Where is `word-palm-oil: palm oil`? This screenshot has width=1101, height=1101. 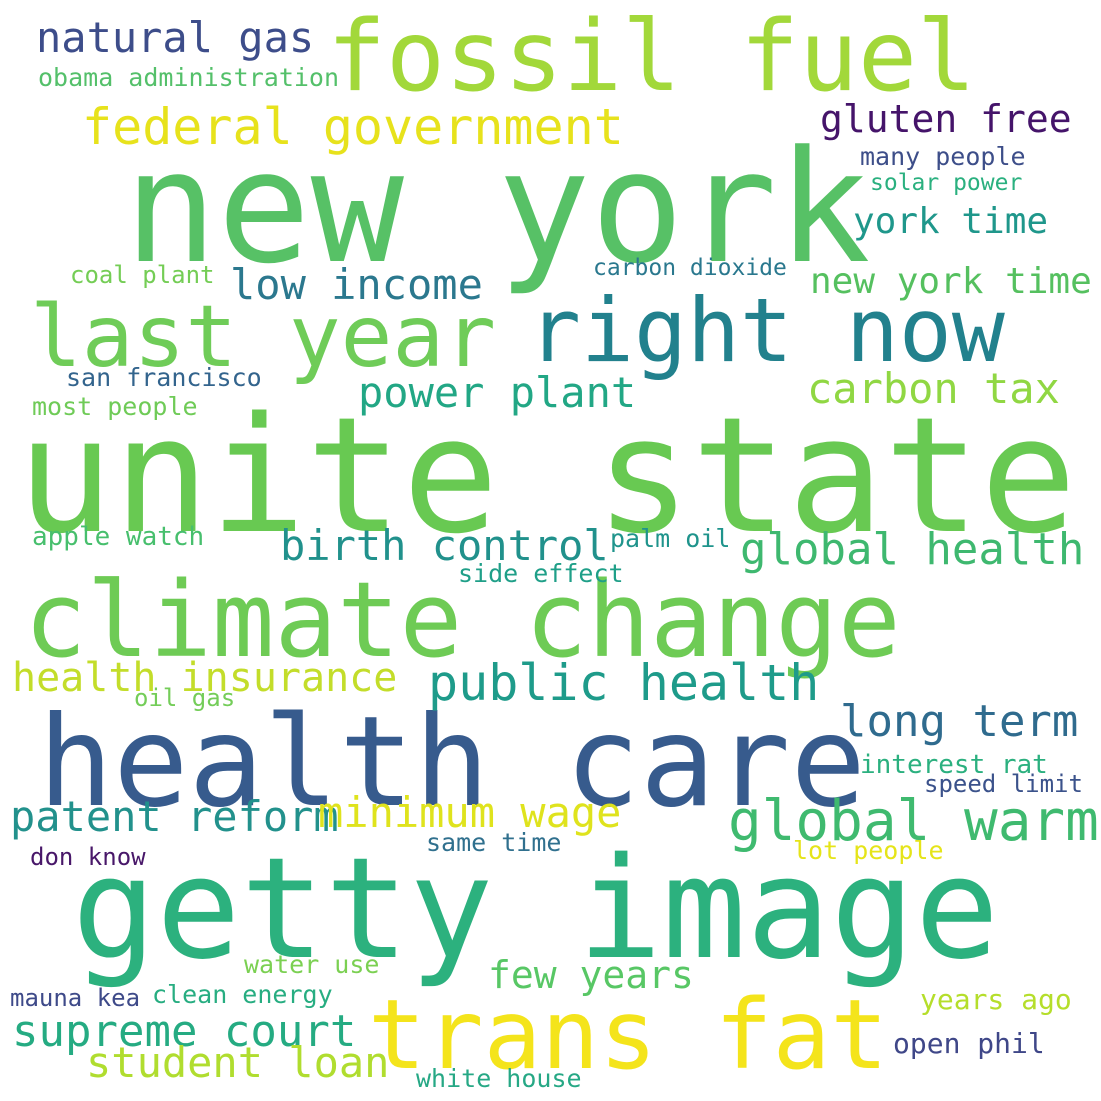
word-palm-oil: palm oil is located at coordinates (670, 538).